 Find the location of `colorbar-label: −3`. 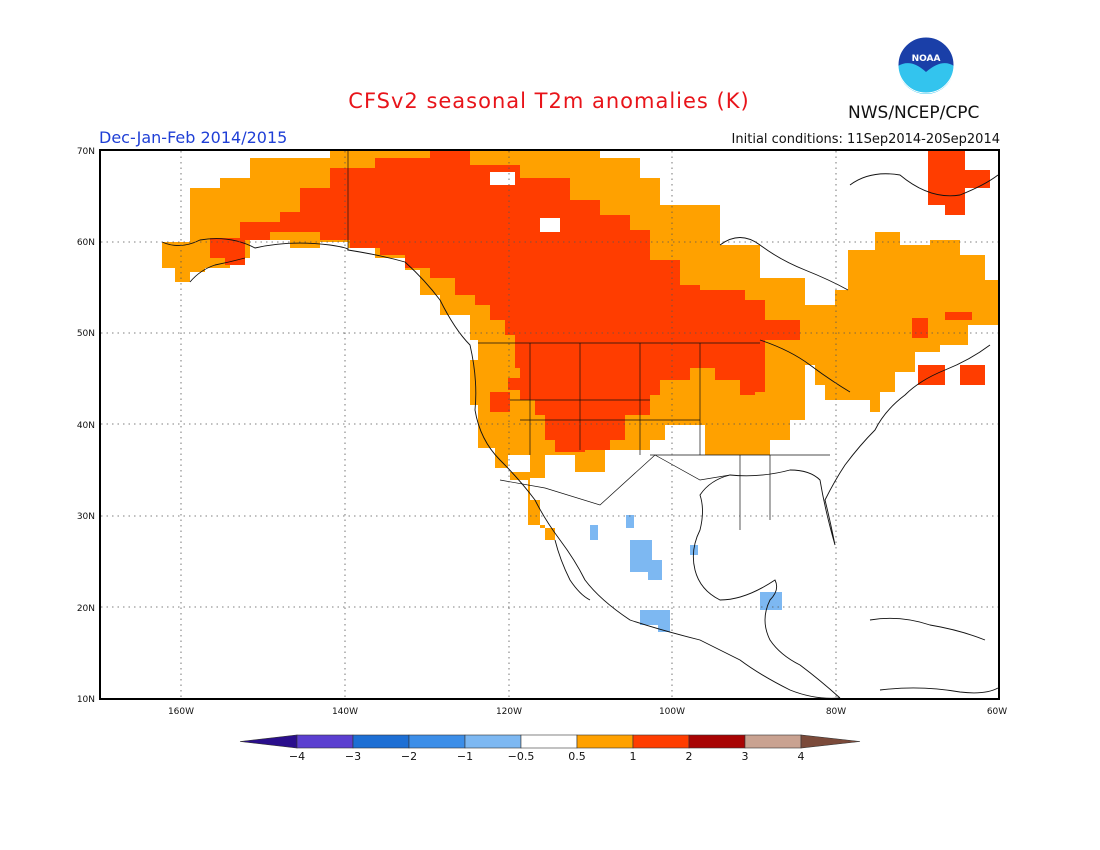

colorbar-label: −3 is located at coordinates (353, 756).